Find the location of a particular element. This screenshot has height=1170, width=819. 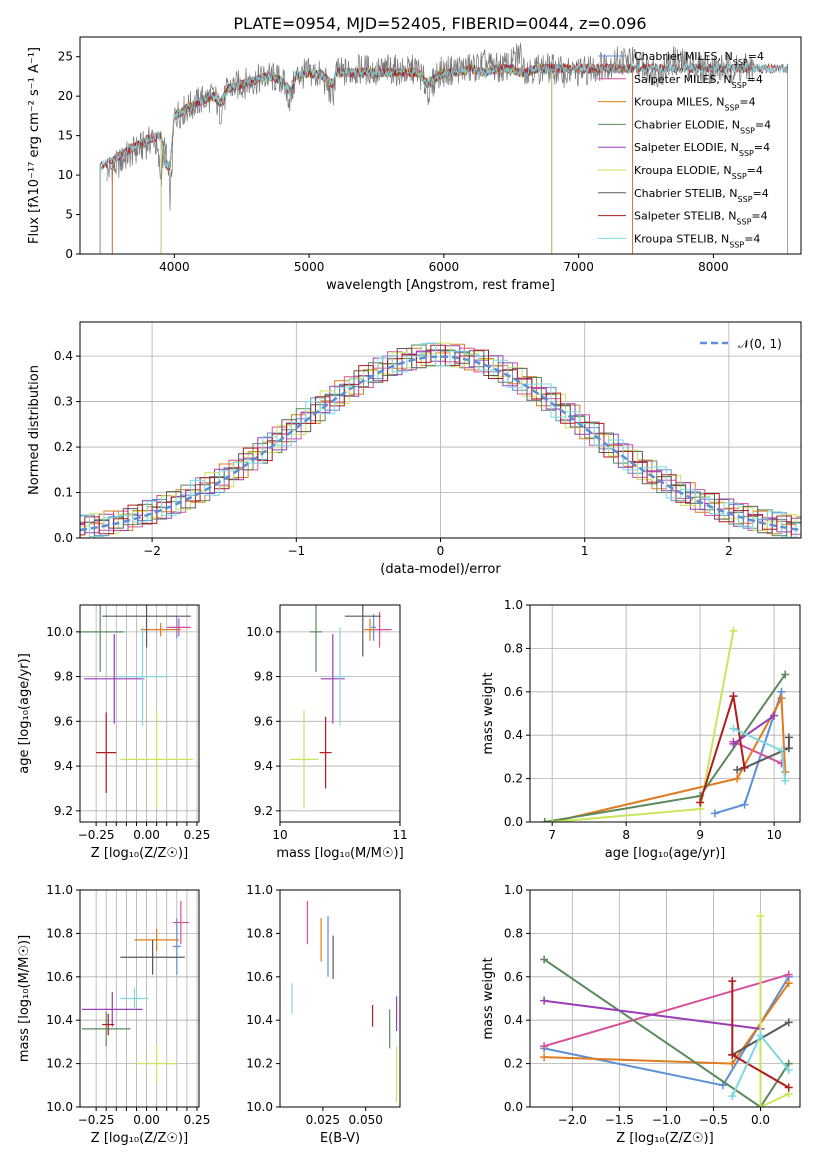

x-axis-label: E(B-V) is located at coordinates (340, 1138).